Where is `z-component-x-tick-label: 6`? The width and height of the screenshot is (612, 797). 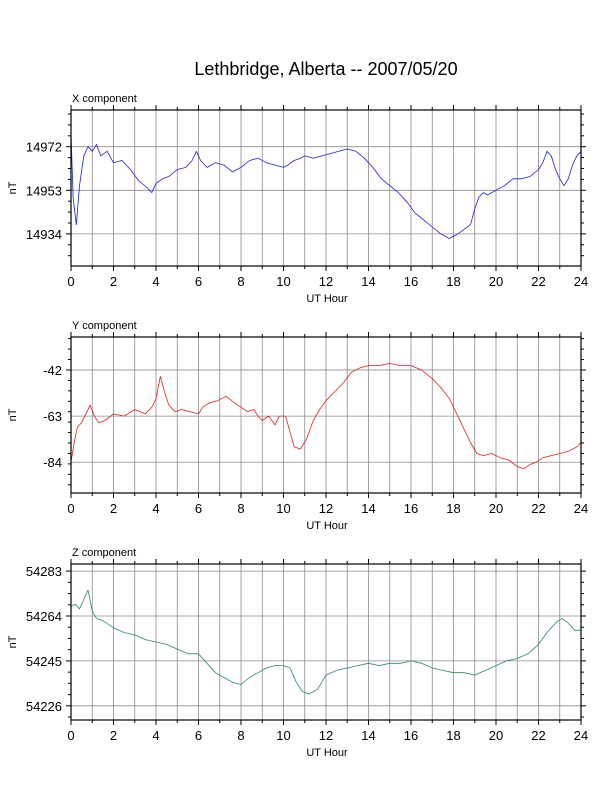
z-component-x-tick-label: 6 is located at coordinates (198, 735).